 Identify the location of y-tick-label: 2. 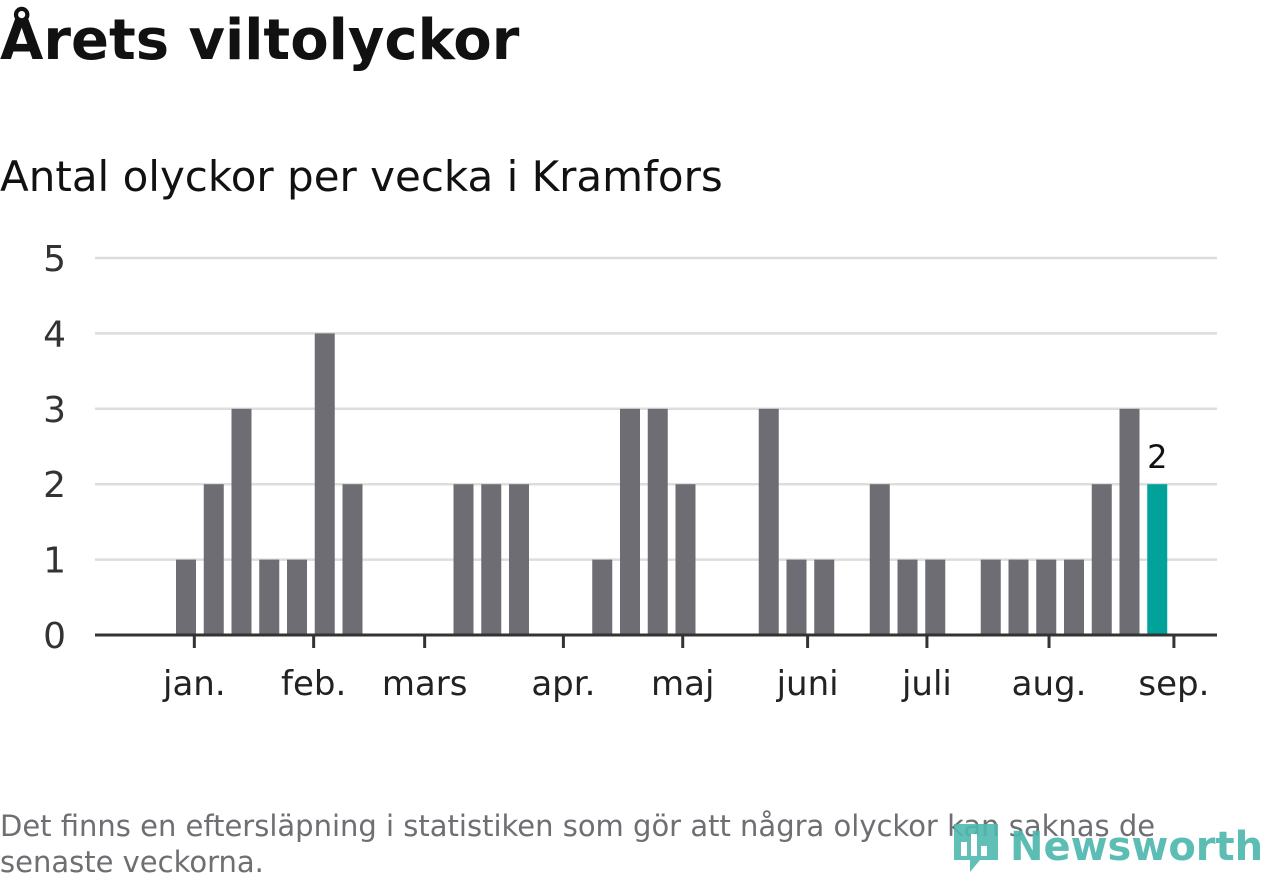
(54, 485).